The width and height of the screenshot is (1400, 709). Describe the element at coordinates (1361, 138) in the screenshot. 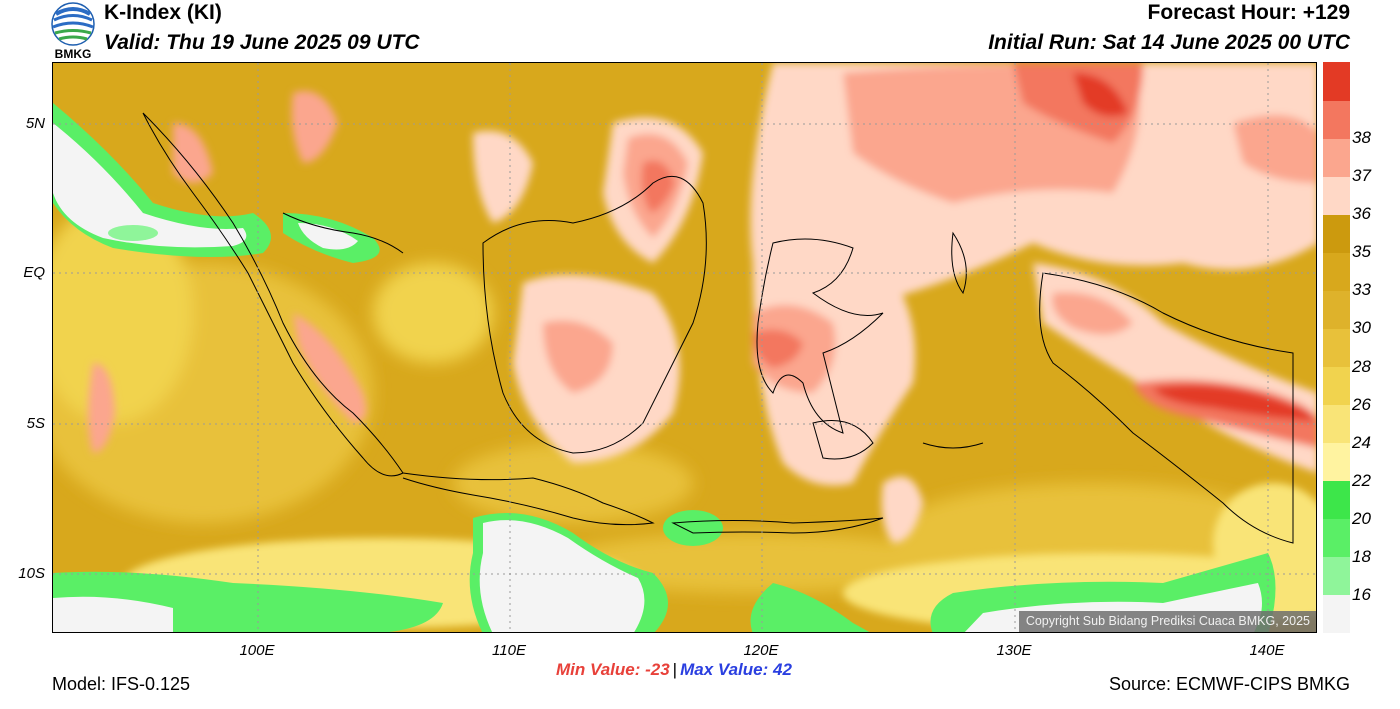

I see `legend-tick-label: 38` at that location.